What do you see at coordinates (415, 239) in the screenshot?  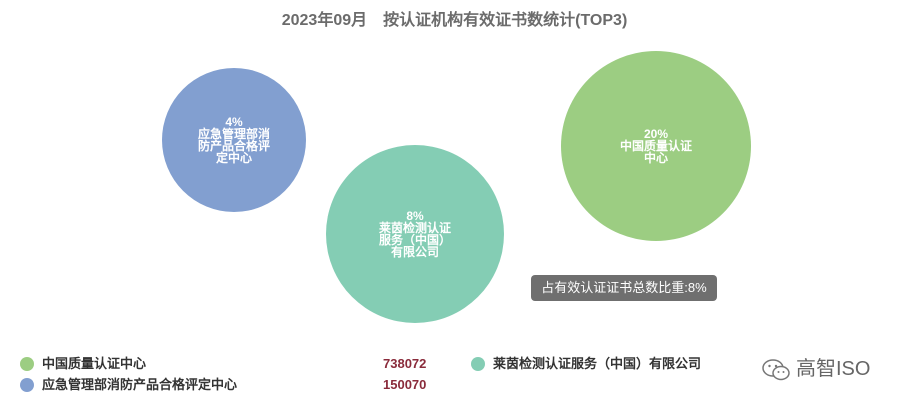 I see `bubble-name-label: 服务（中国）` at bounding box center [415, 239].